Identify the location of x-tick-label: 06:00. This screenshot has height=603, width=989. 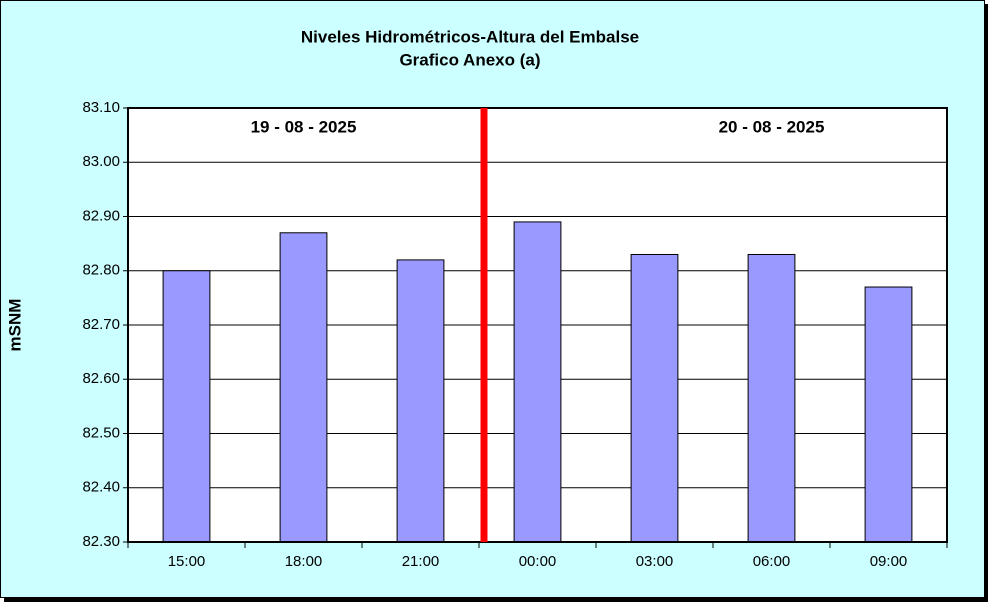
(772, 561).